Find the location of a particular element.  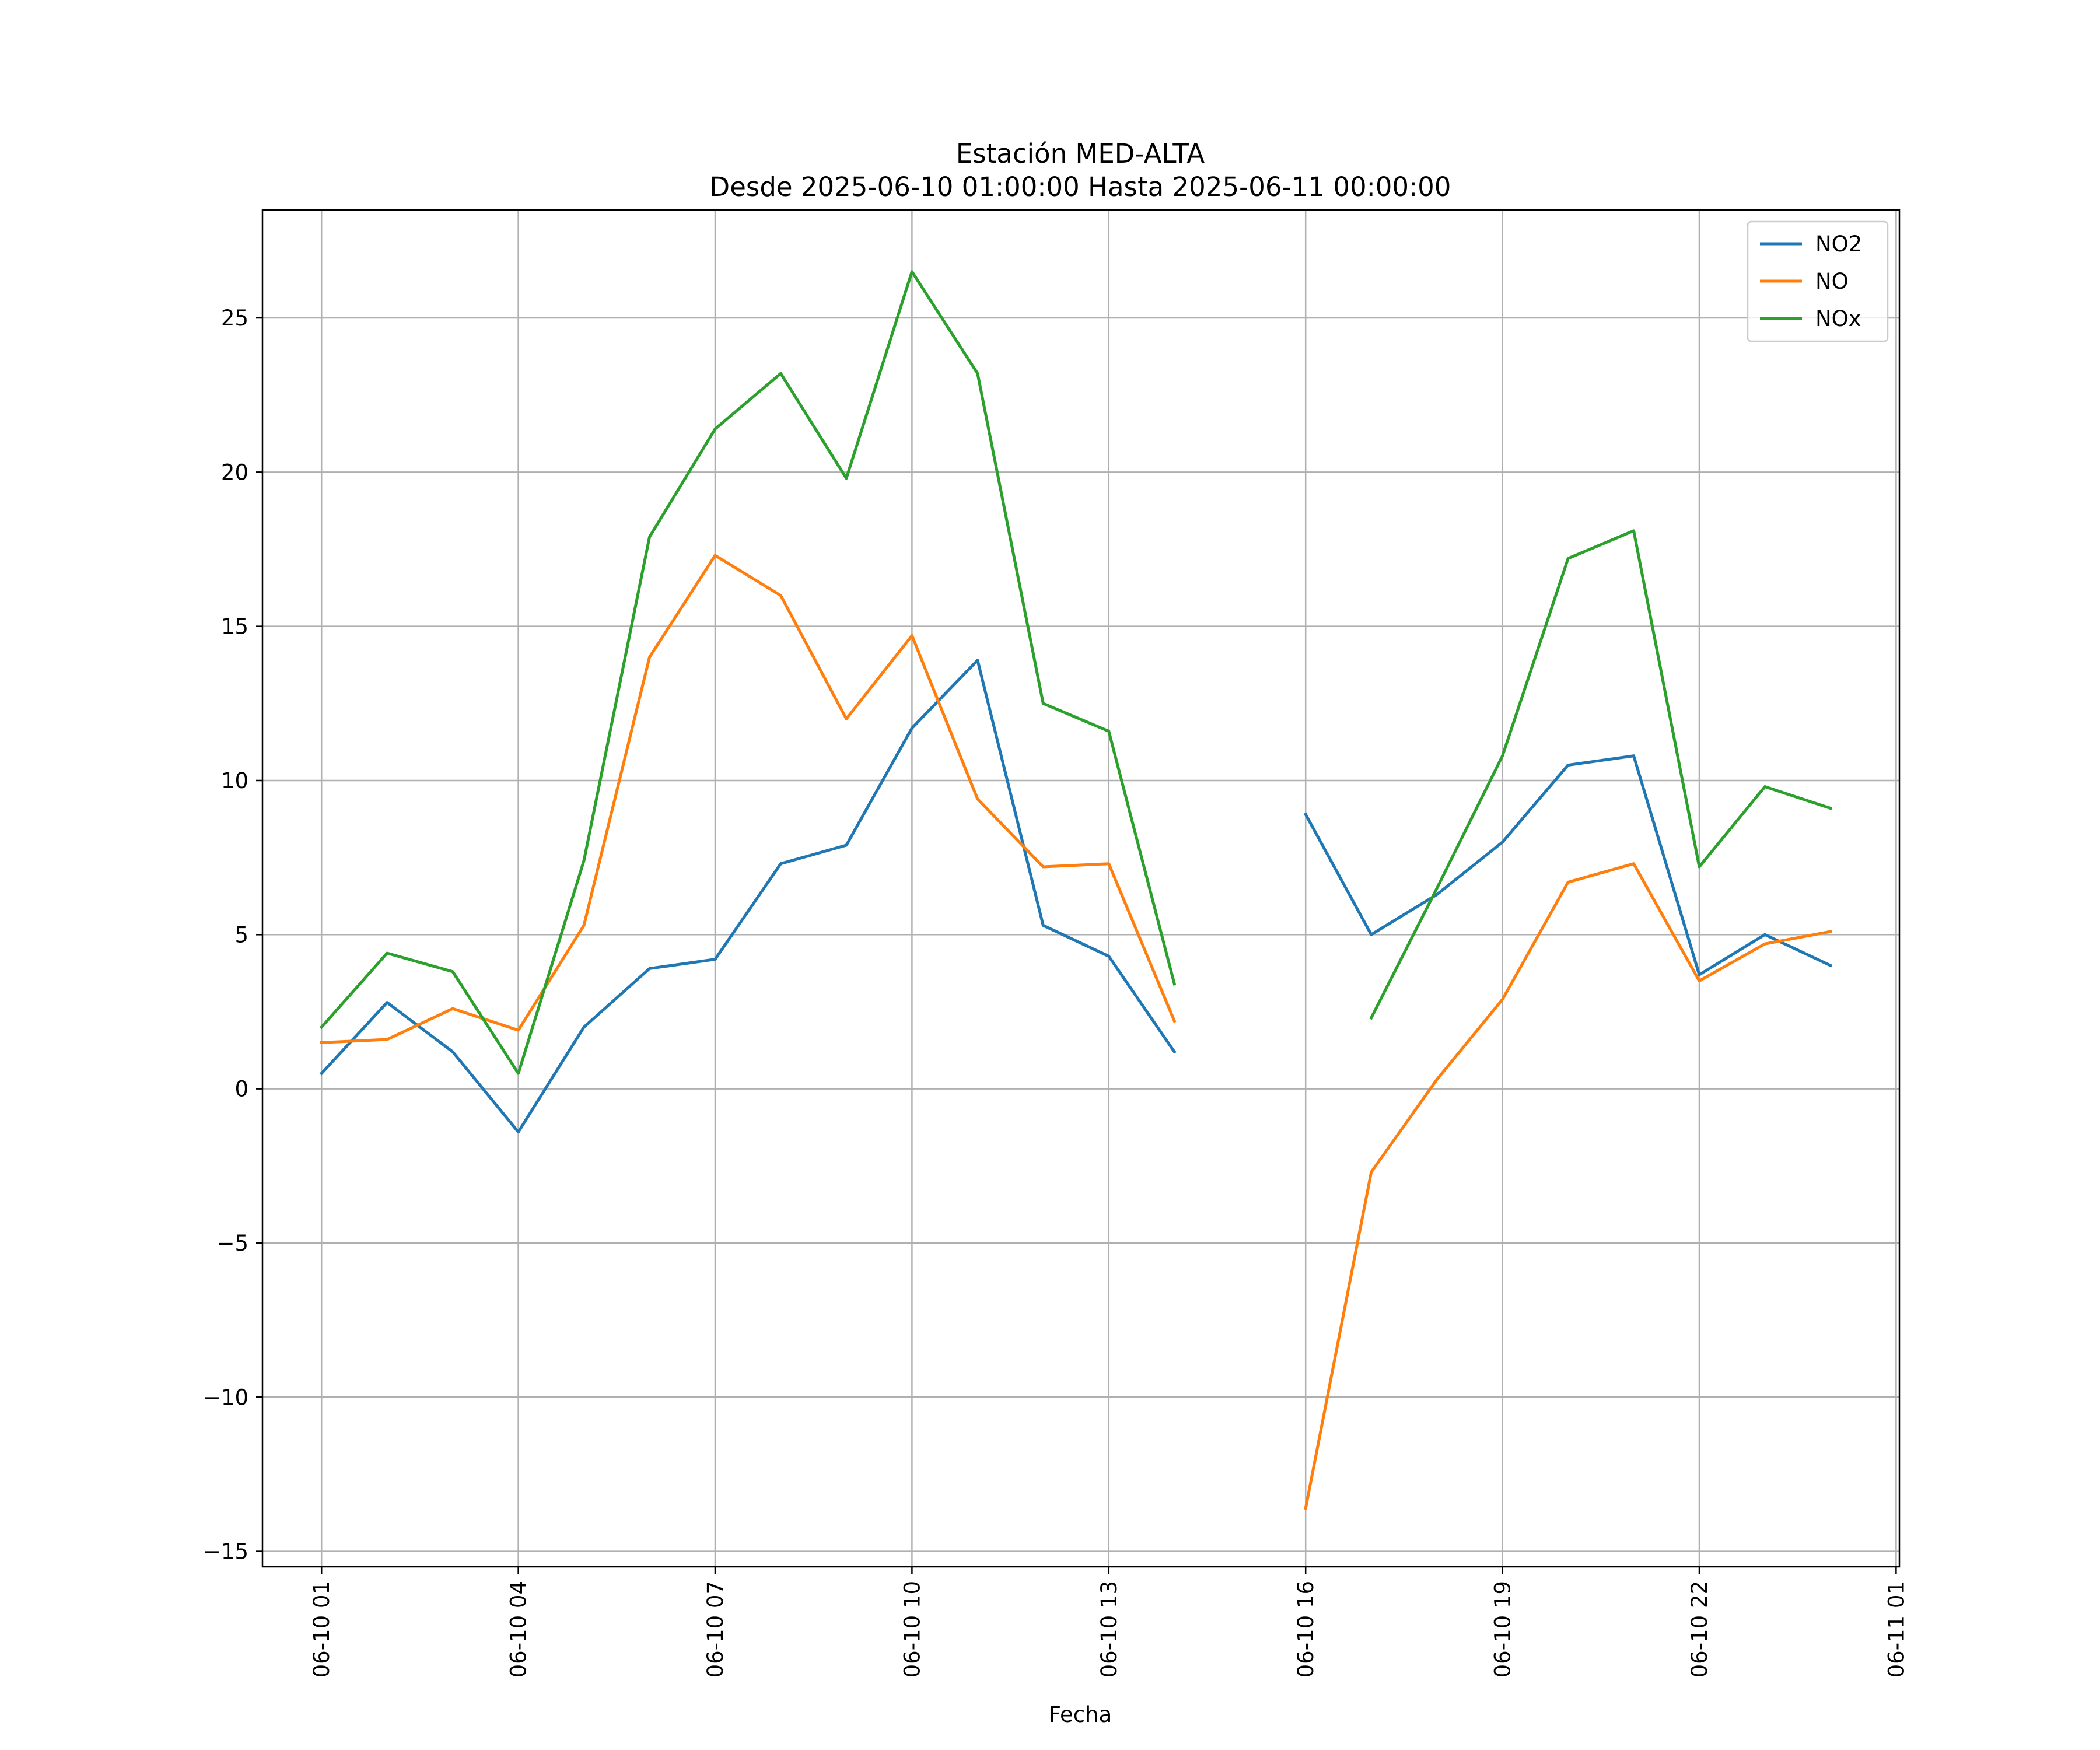

legend-box is located at coordinates (1817, 281).